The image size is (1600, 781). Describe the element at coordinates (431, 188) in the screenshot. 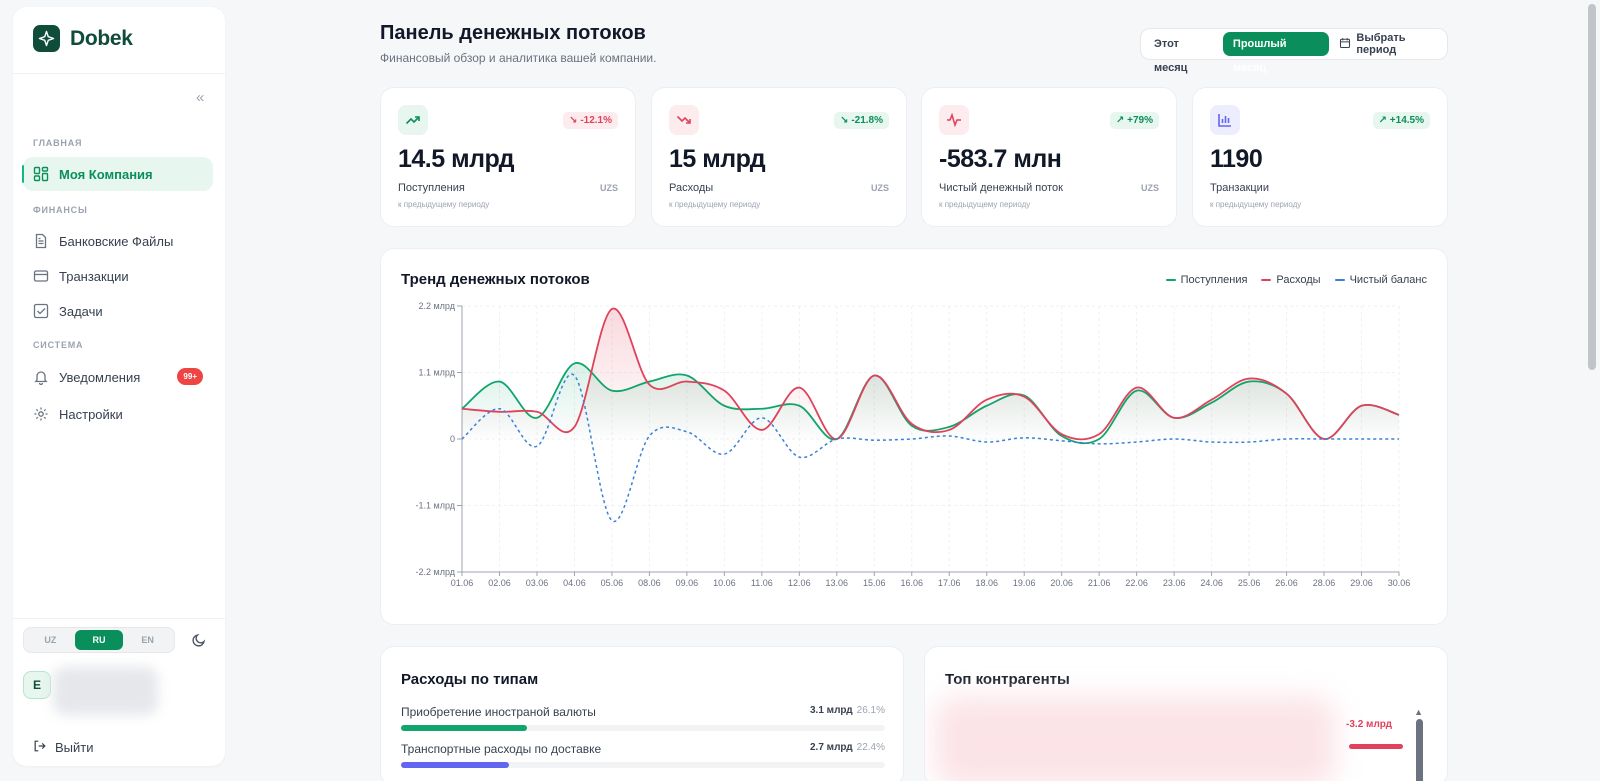

I see `kpi-label: Поступления` at that location.